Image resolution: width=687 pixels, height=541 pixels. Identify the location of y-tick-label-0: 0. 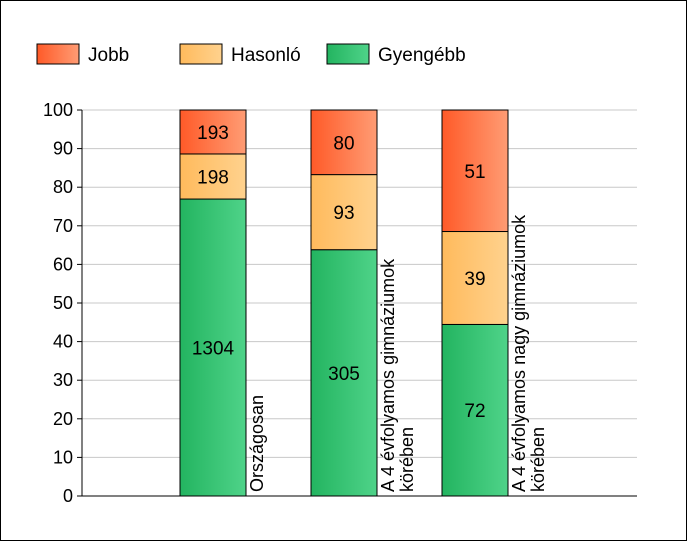
(68, 496).